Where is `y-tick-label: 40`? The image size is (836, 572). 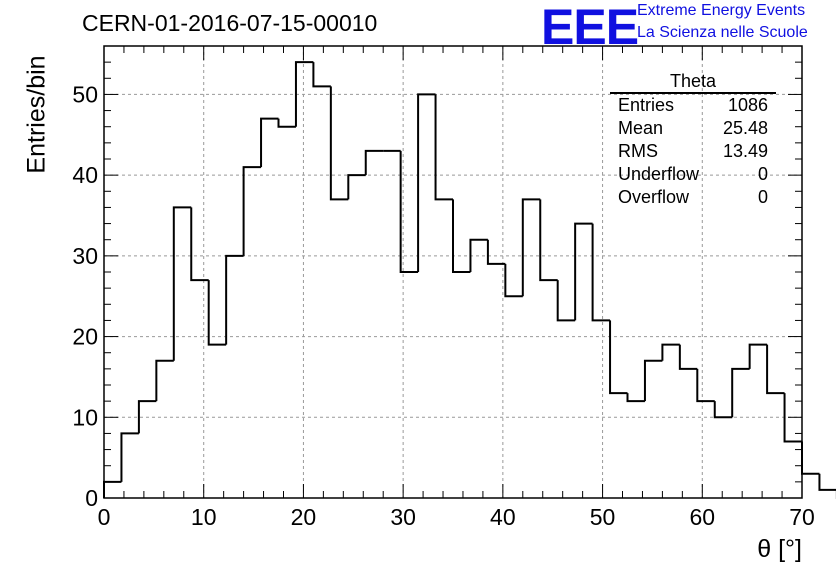
y-tick-label: 40 is located at coordinates (85, 175).